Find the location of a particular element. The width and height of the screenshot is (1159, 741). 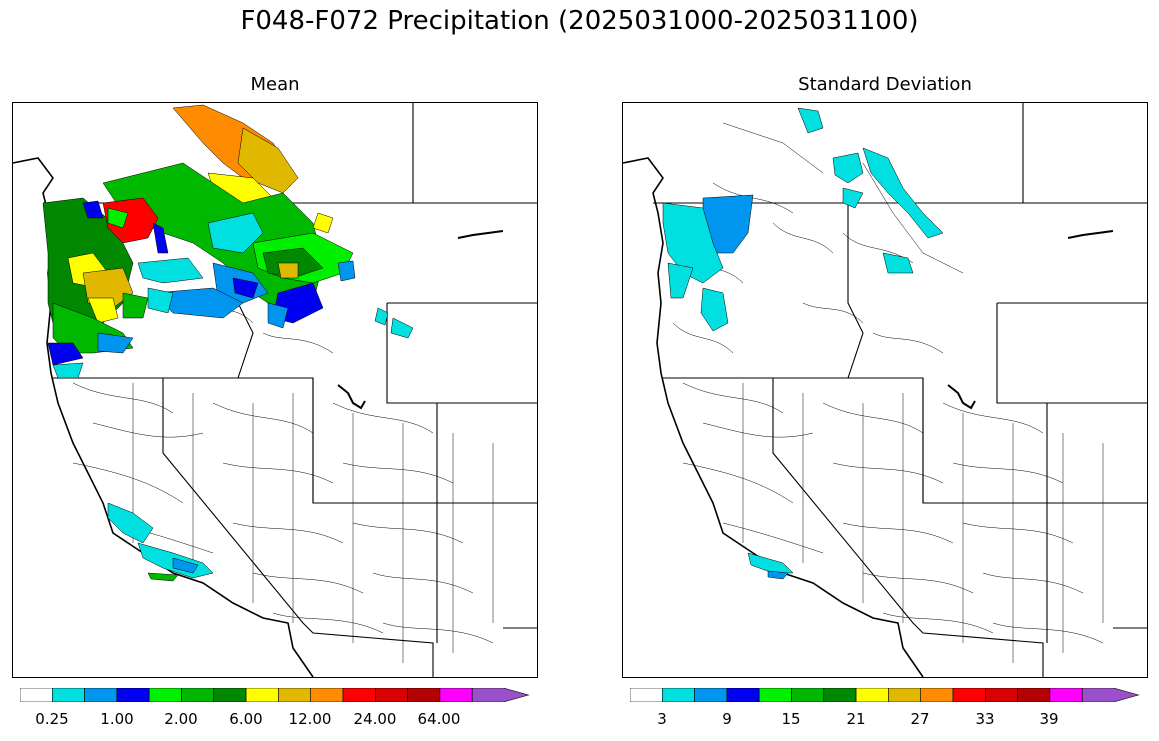

mean-tick-label: 2.00 is located at coordinates (181, 719).